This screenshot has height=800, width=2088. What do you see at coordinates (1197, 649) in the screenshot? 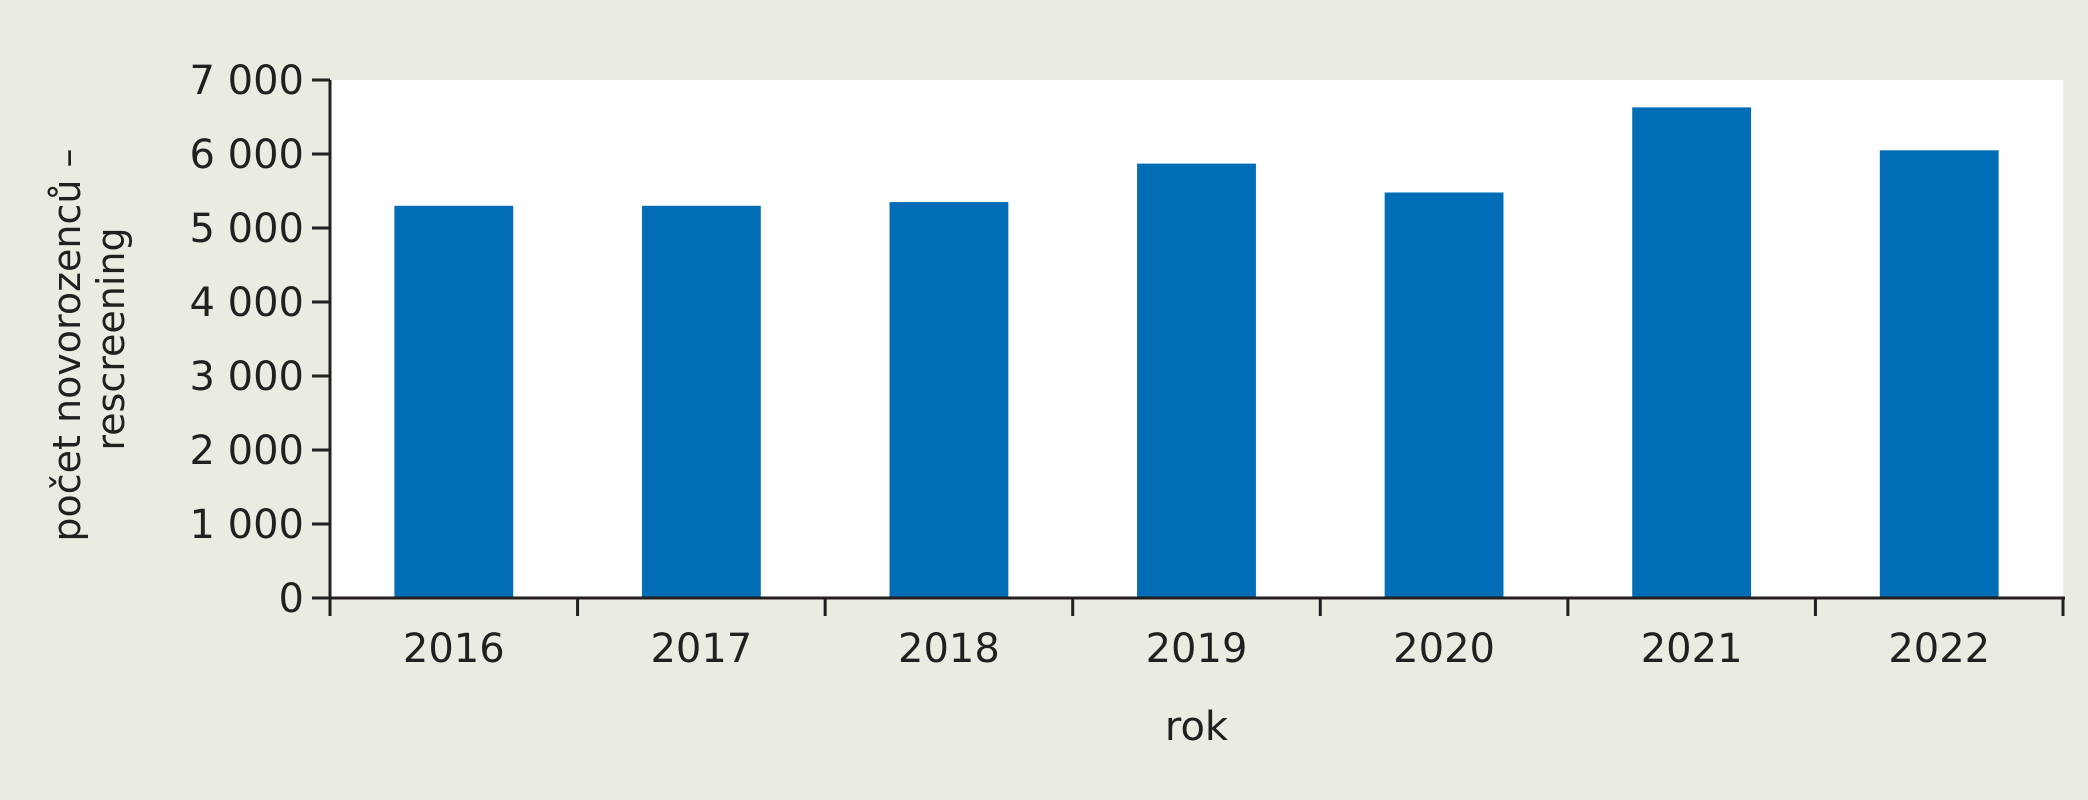
I see `x-tick-label: 2019` at bounding box center [1197, 649].